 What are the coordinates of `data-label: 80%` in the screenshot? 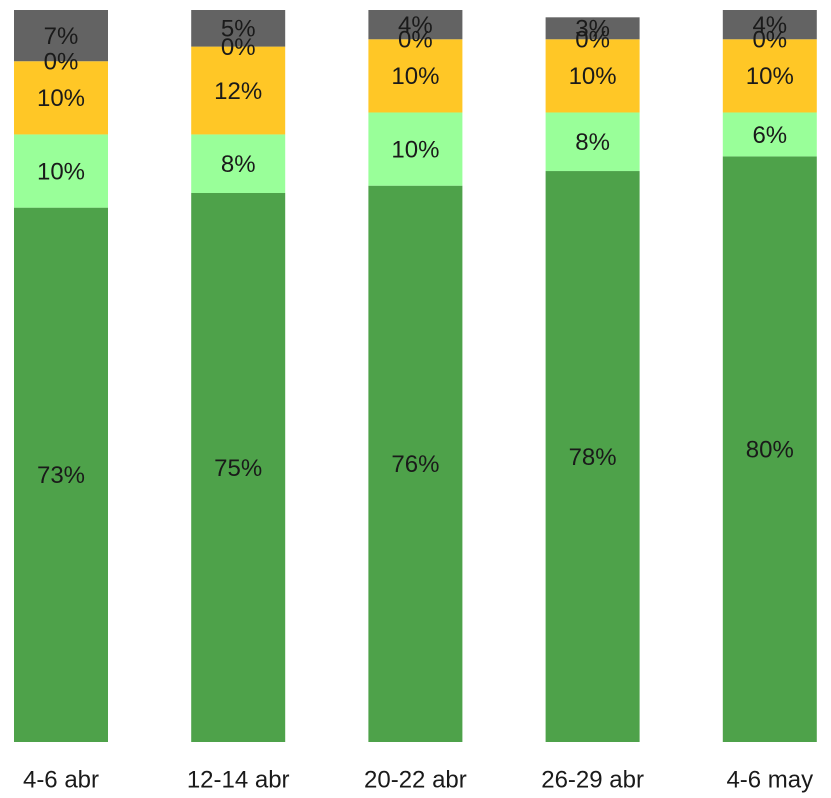 It's located at (770, 450).